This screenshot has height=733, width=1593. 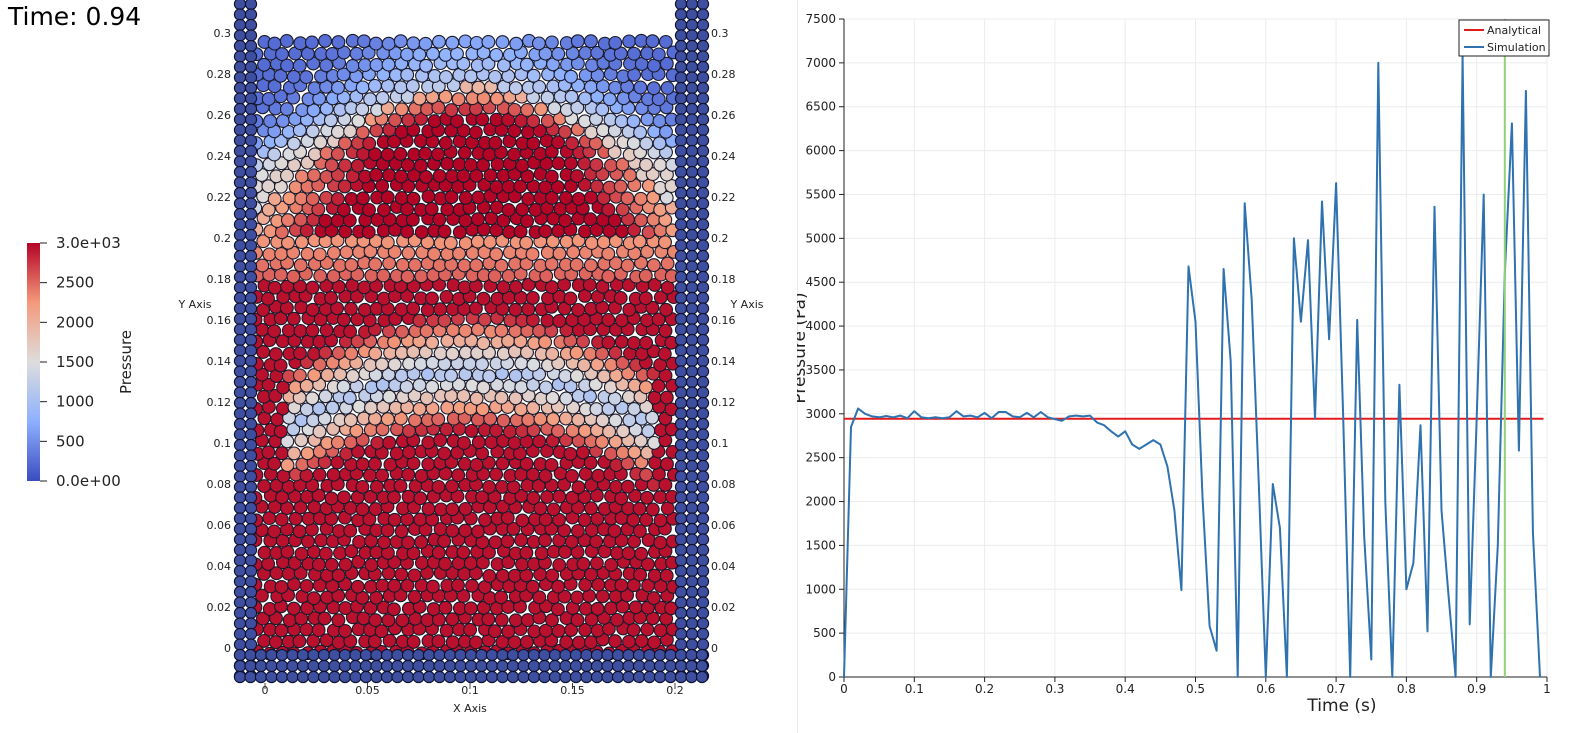 What do you see at coordinates (33, 362) in the screenshot?
I see `colorbar-gradient` at bounding box center [33, 362].